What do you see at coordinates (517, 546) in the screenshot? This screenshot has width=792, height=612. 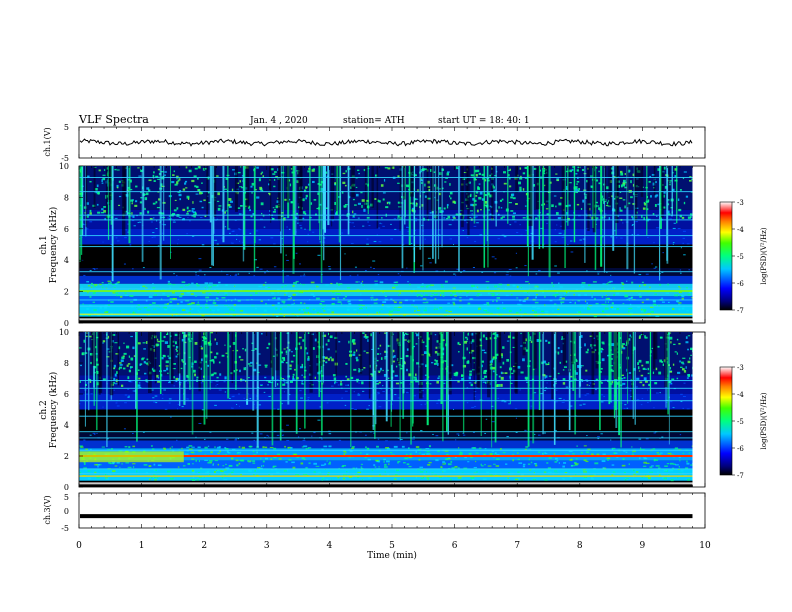 I see `x-tick-label: 7` at bounding box center [517, 546].